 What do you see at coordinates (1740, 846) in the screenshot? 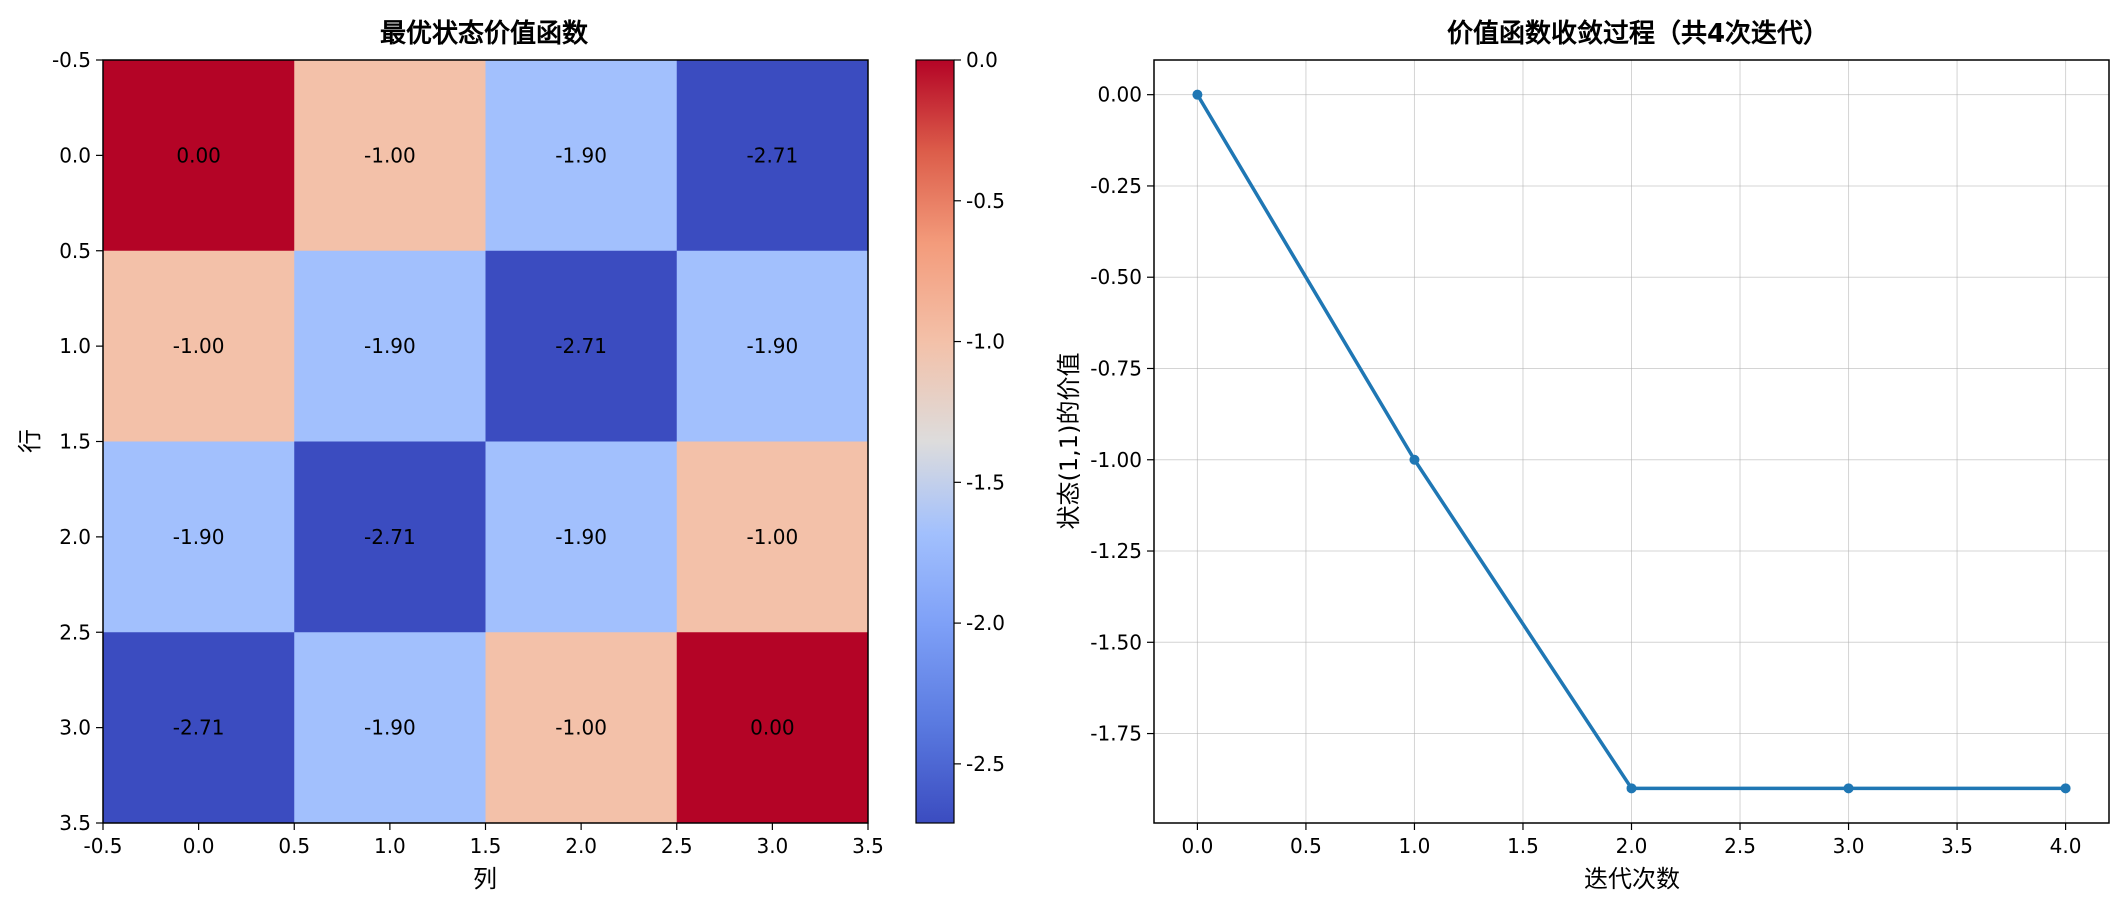
I see `line-x-tick-label: 2.5` at bounding box center [1740, 846].